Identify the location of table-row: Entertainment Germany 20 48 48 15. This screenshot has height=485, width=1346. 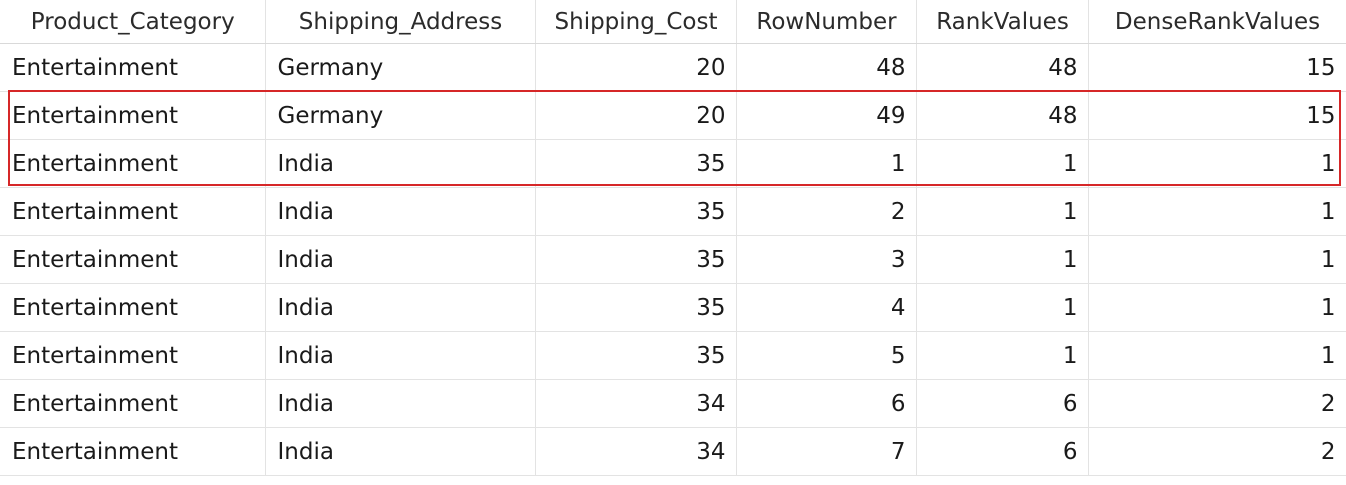
(673, 67).